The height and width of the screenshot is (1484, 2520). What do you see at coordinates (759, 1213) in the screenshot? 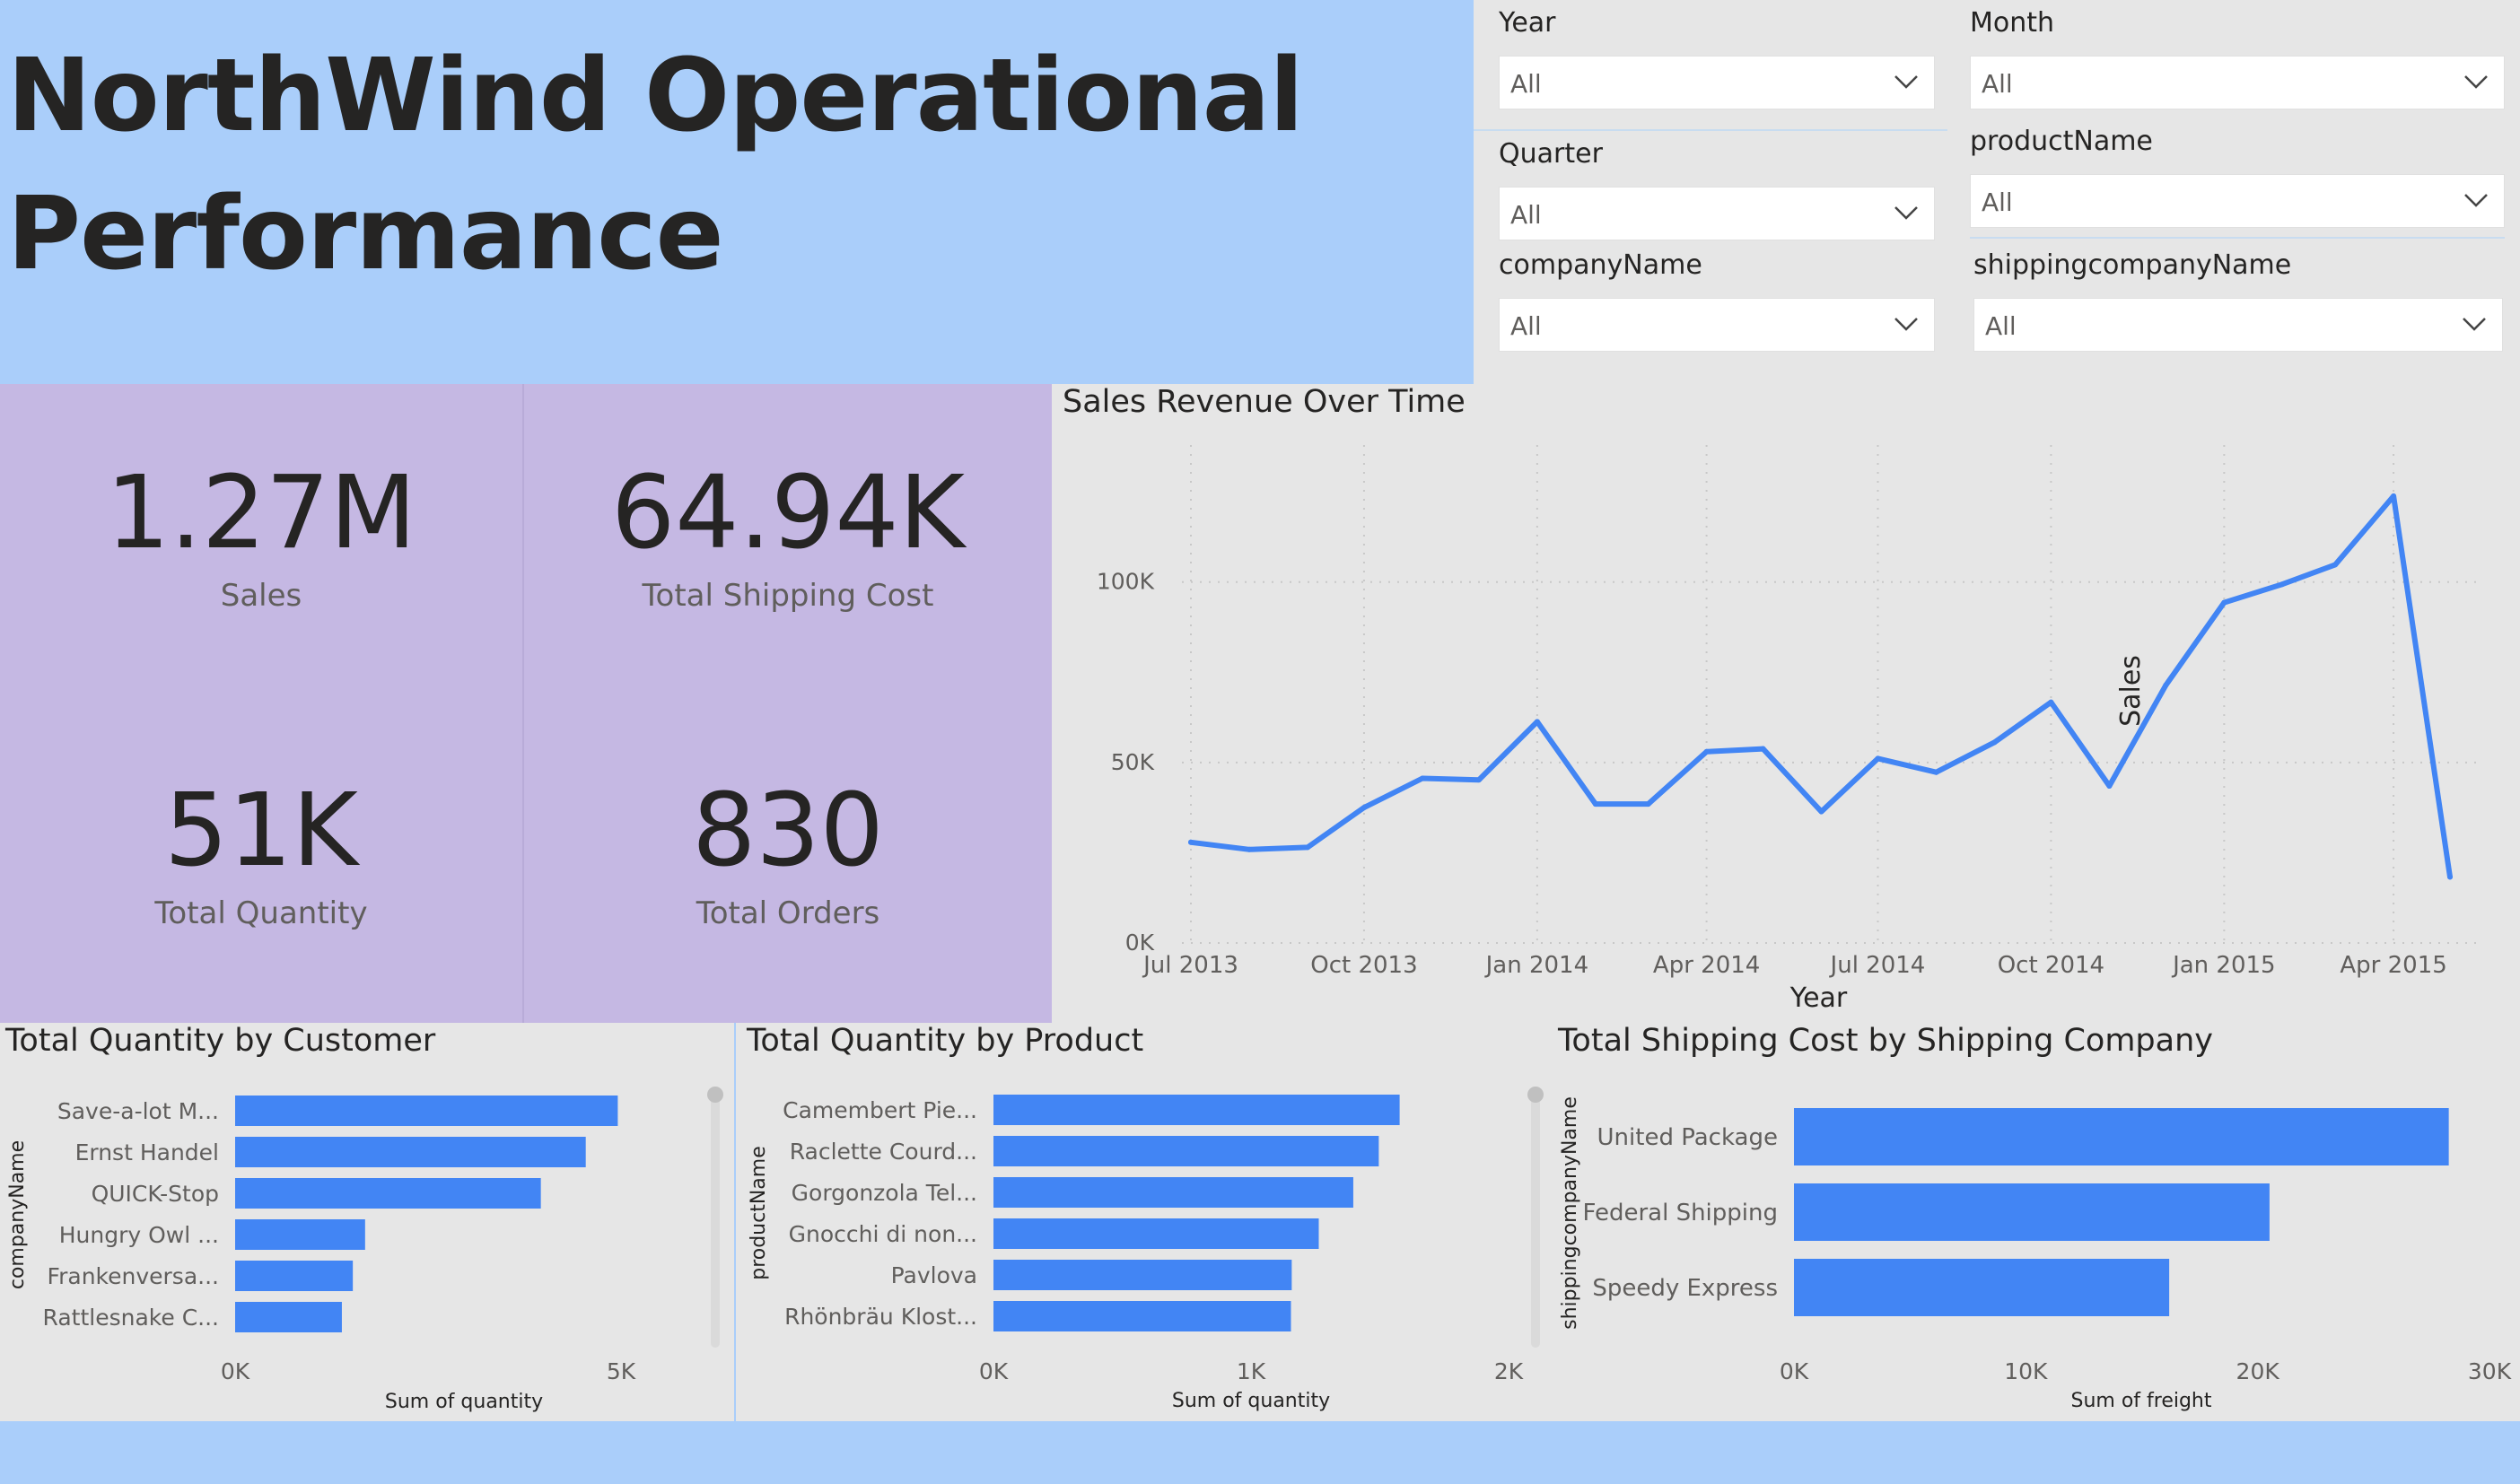
I see `y-axis-title: productName` at bounding box center [759, 1213].